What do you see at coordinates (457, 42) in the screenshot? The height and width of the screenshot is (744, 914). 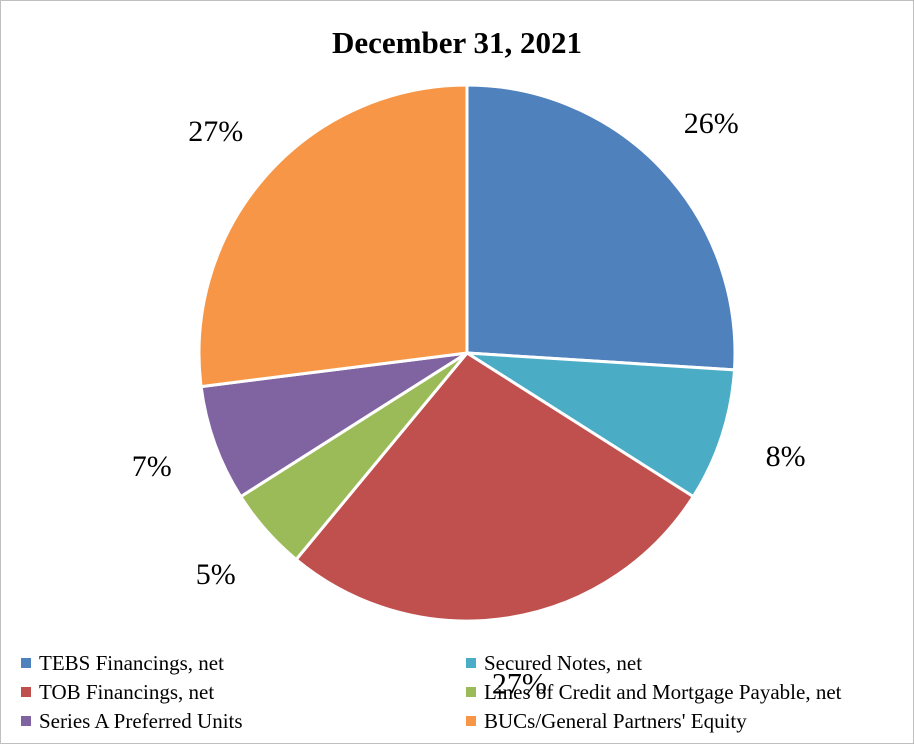 I see `chart-title: December 31, 2021` at bounding box center [457, 42].